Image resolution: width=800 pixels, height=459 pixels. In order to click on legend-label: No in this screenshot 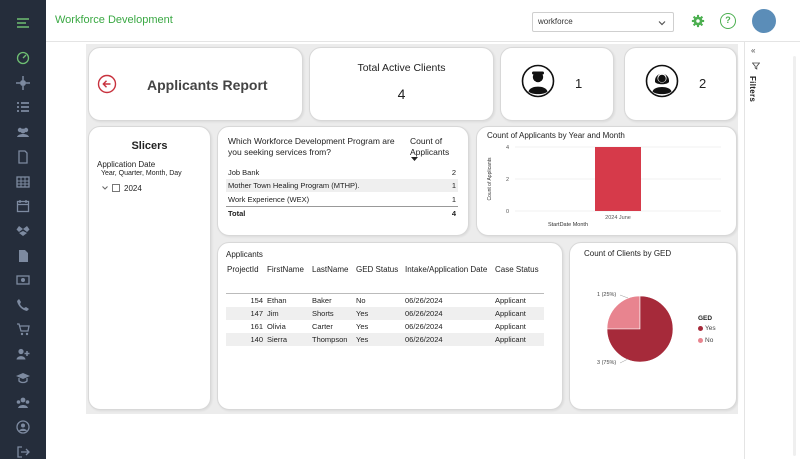, I will do `click(709, 340)`.